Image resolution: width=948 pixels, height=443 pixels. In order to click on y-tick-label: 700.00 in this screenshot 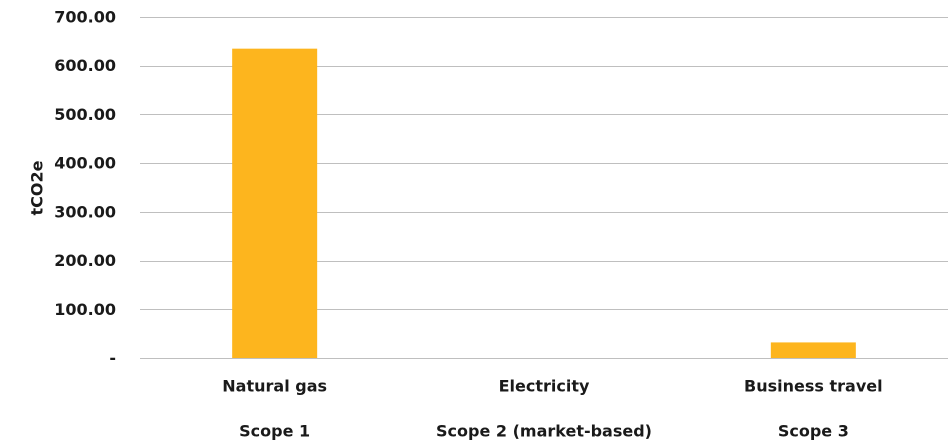, I will do `click(85, 17)`.